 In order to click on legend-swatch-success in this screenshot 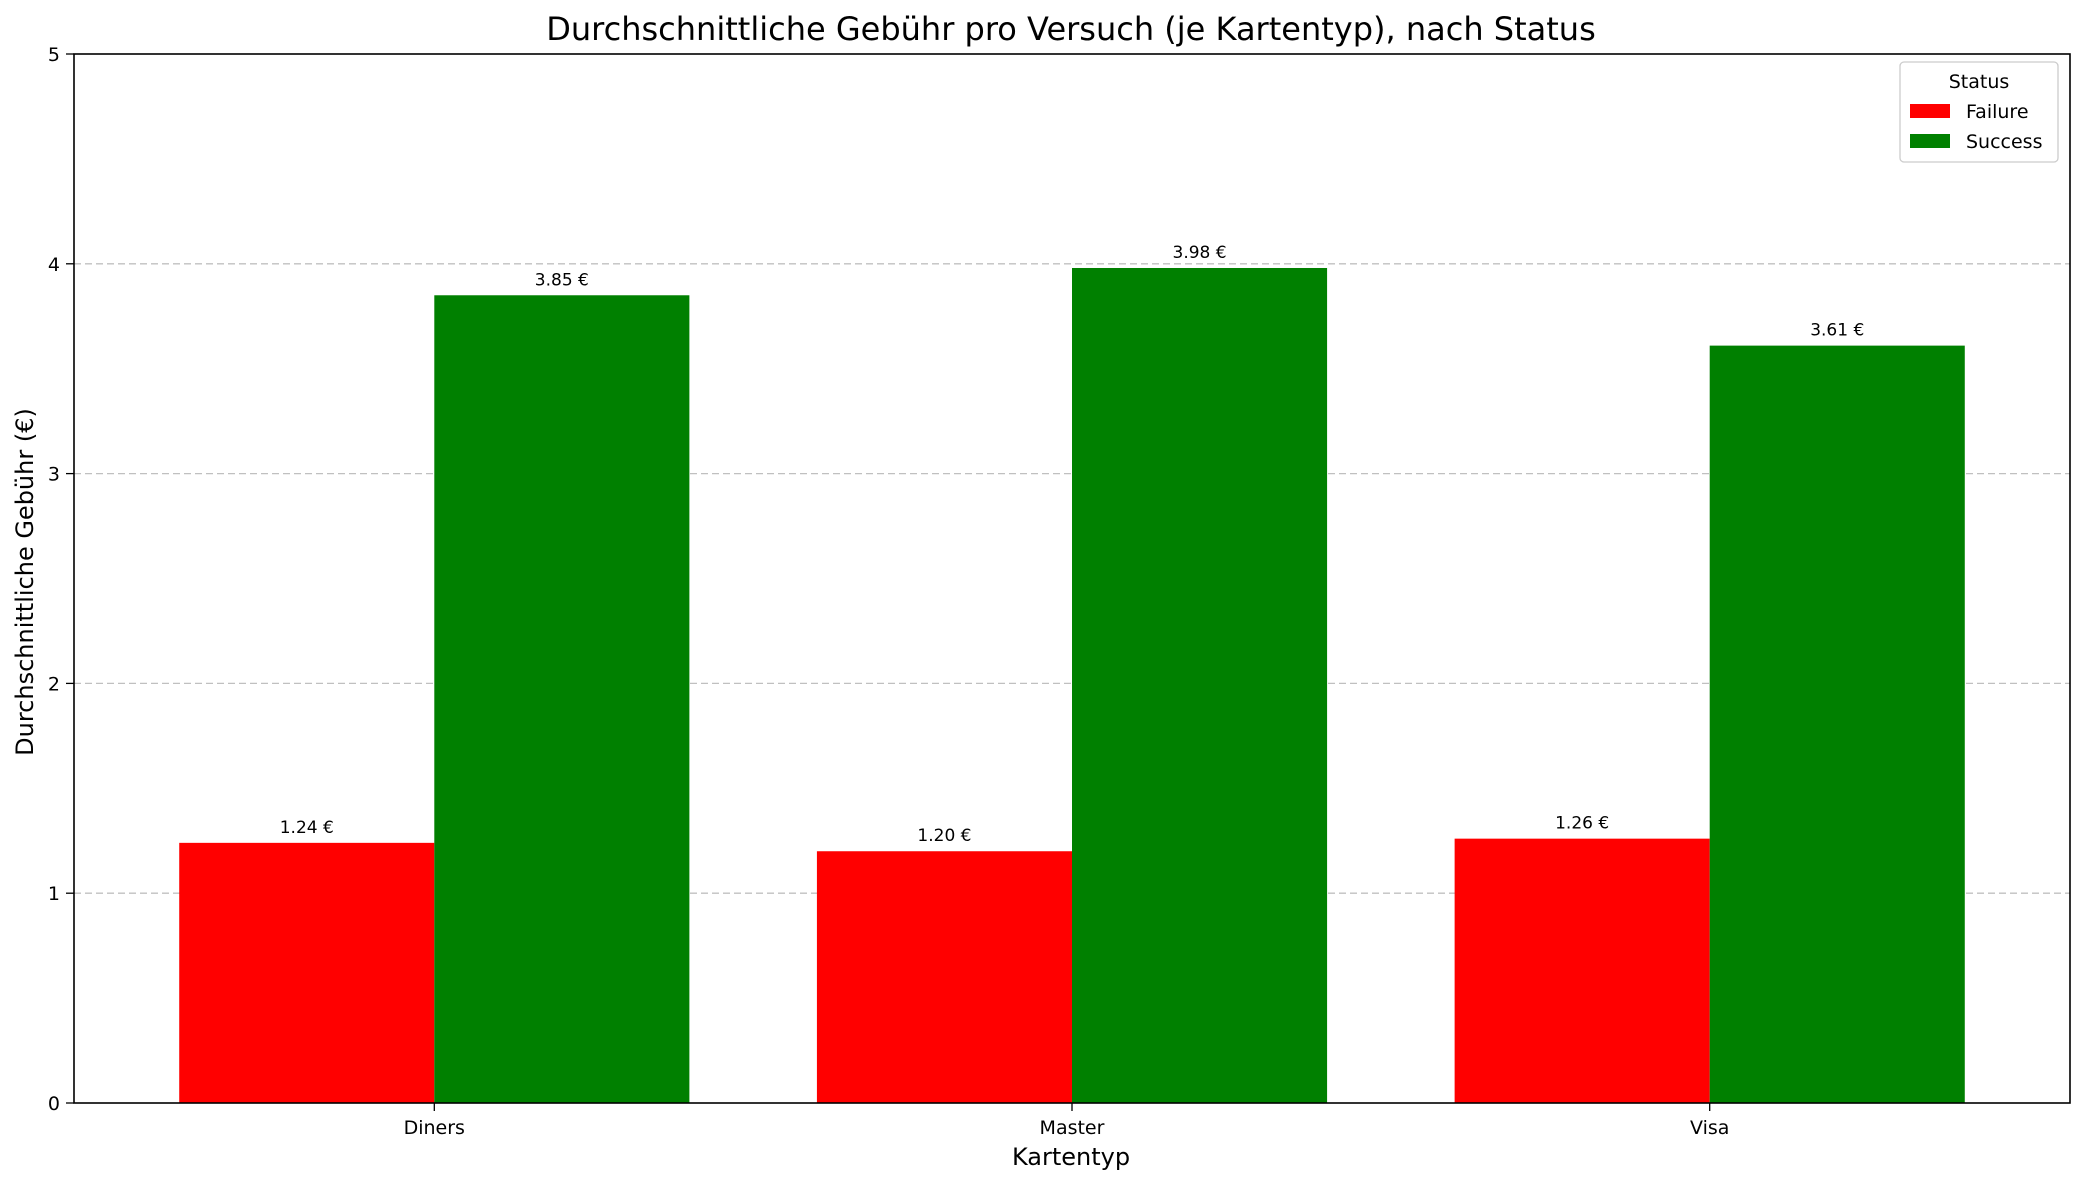, I will do `click(1930, 141)`.